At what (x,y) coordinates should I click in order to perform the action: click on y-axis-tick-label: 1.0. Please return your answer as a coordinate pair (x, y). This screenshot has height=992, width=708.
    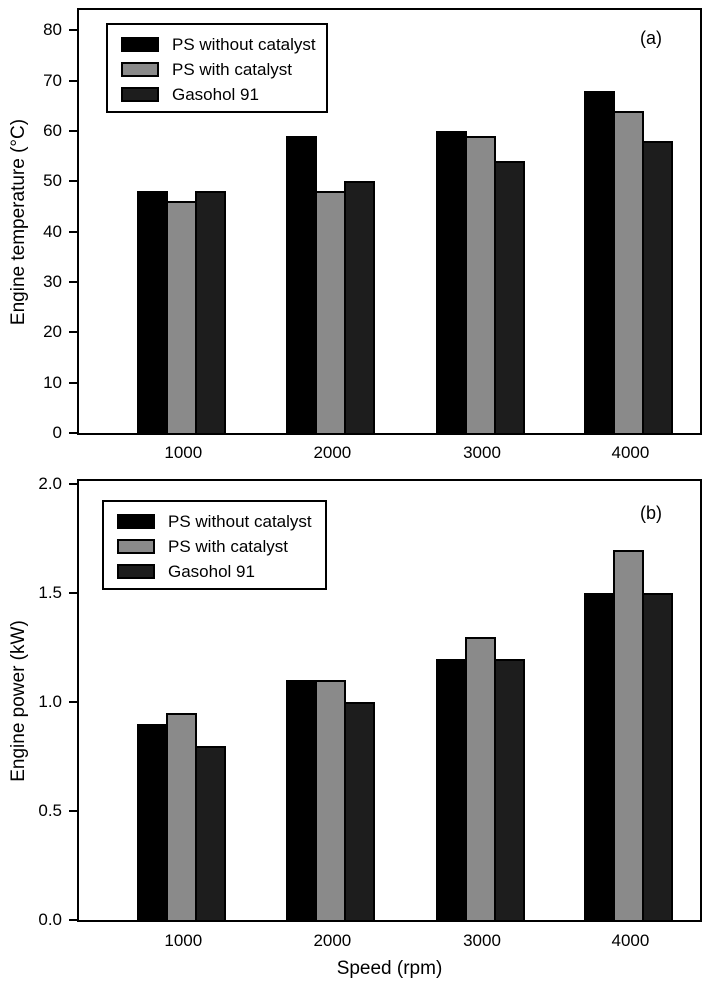
    Looking at the image, I should click on (50, 702).